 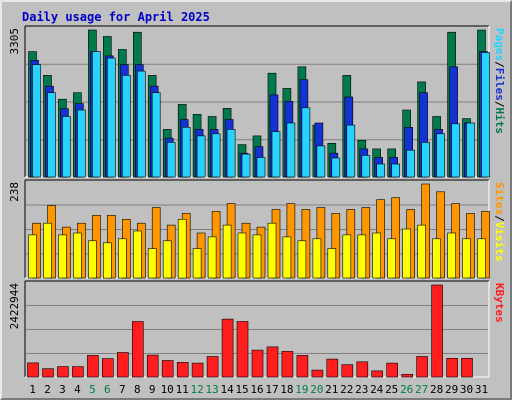 I want to click on panel-series-label: Pages/Files/Hits, so click(x=499, y=81).